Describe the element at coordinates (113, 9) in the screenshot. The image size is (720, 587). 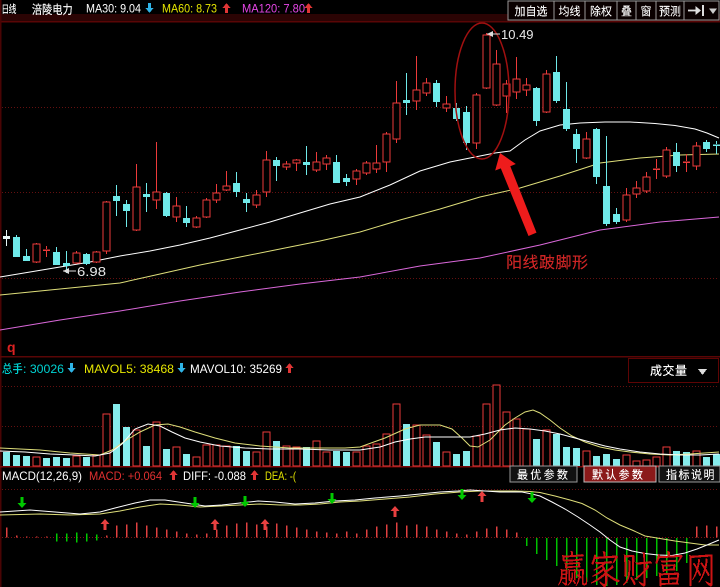
I see `svg-text: MA30: 9.04` at that location.